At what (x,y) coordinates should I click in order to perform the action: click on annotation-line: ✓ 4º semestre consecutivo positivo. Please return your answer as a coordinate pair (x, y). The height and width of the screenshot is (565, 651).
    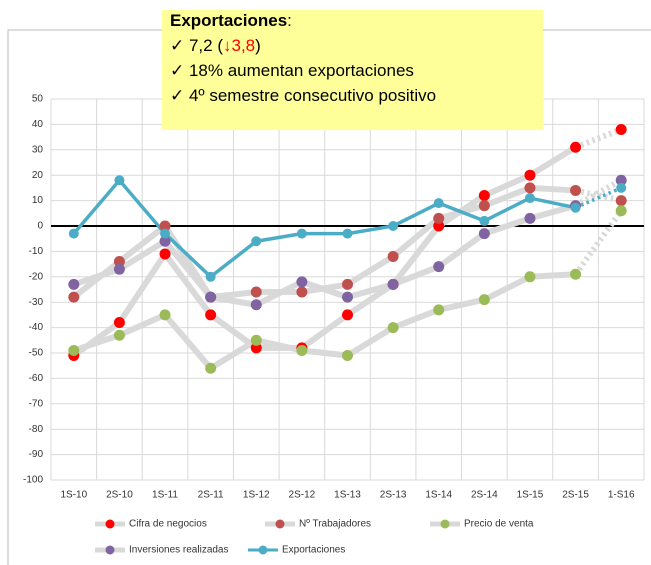
    Looking at the image, I should click on (303, 95).